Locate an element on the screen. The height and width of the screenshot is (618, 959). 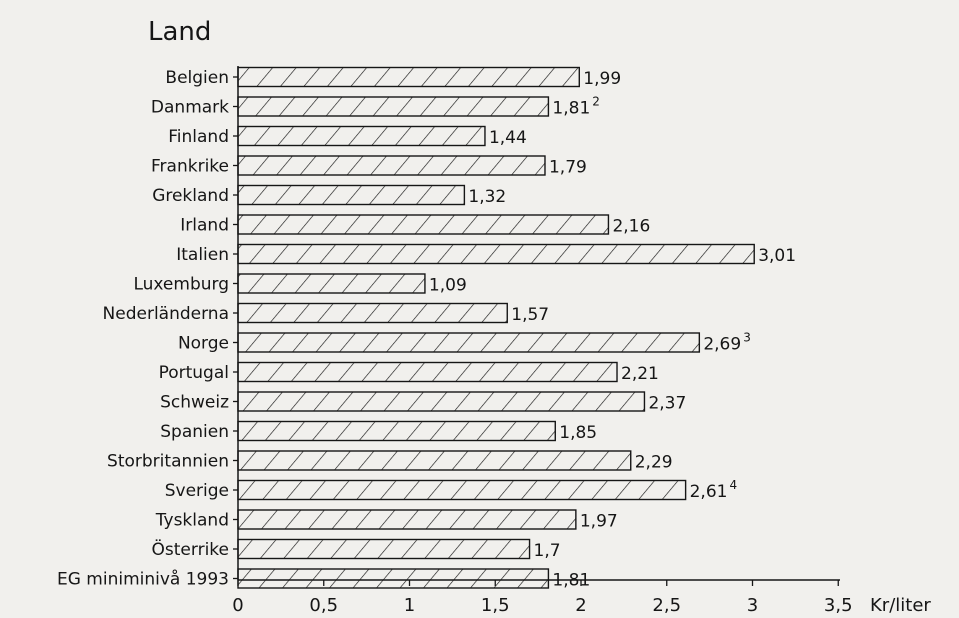
category-label: Norge is located at coordinates (203, 344).